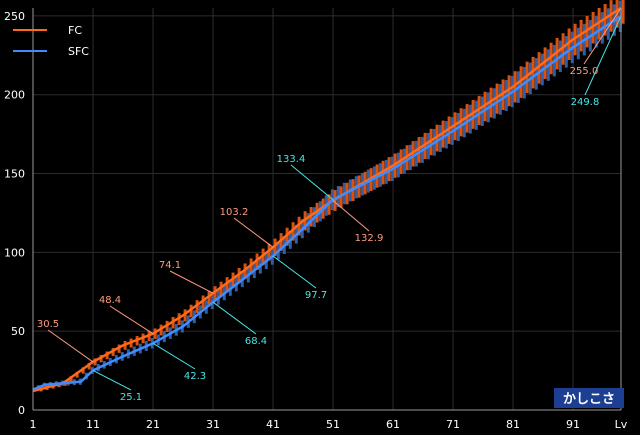 The image size is (640, 435). What do you see at coordinates (453, 424) in the screenshot?
I see `x-tick-label: 71` at bounding box center [453, 424].